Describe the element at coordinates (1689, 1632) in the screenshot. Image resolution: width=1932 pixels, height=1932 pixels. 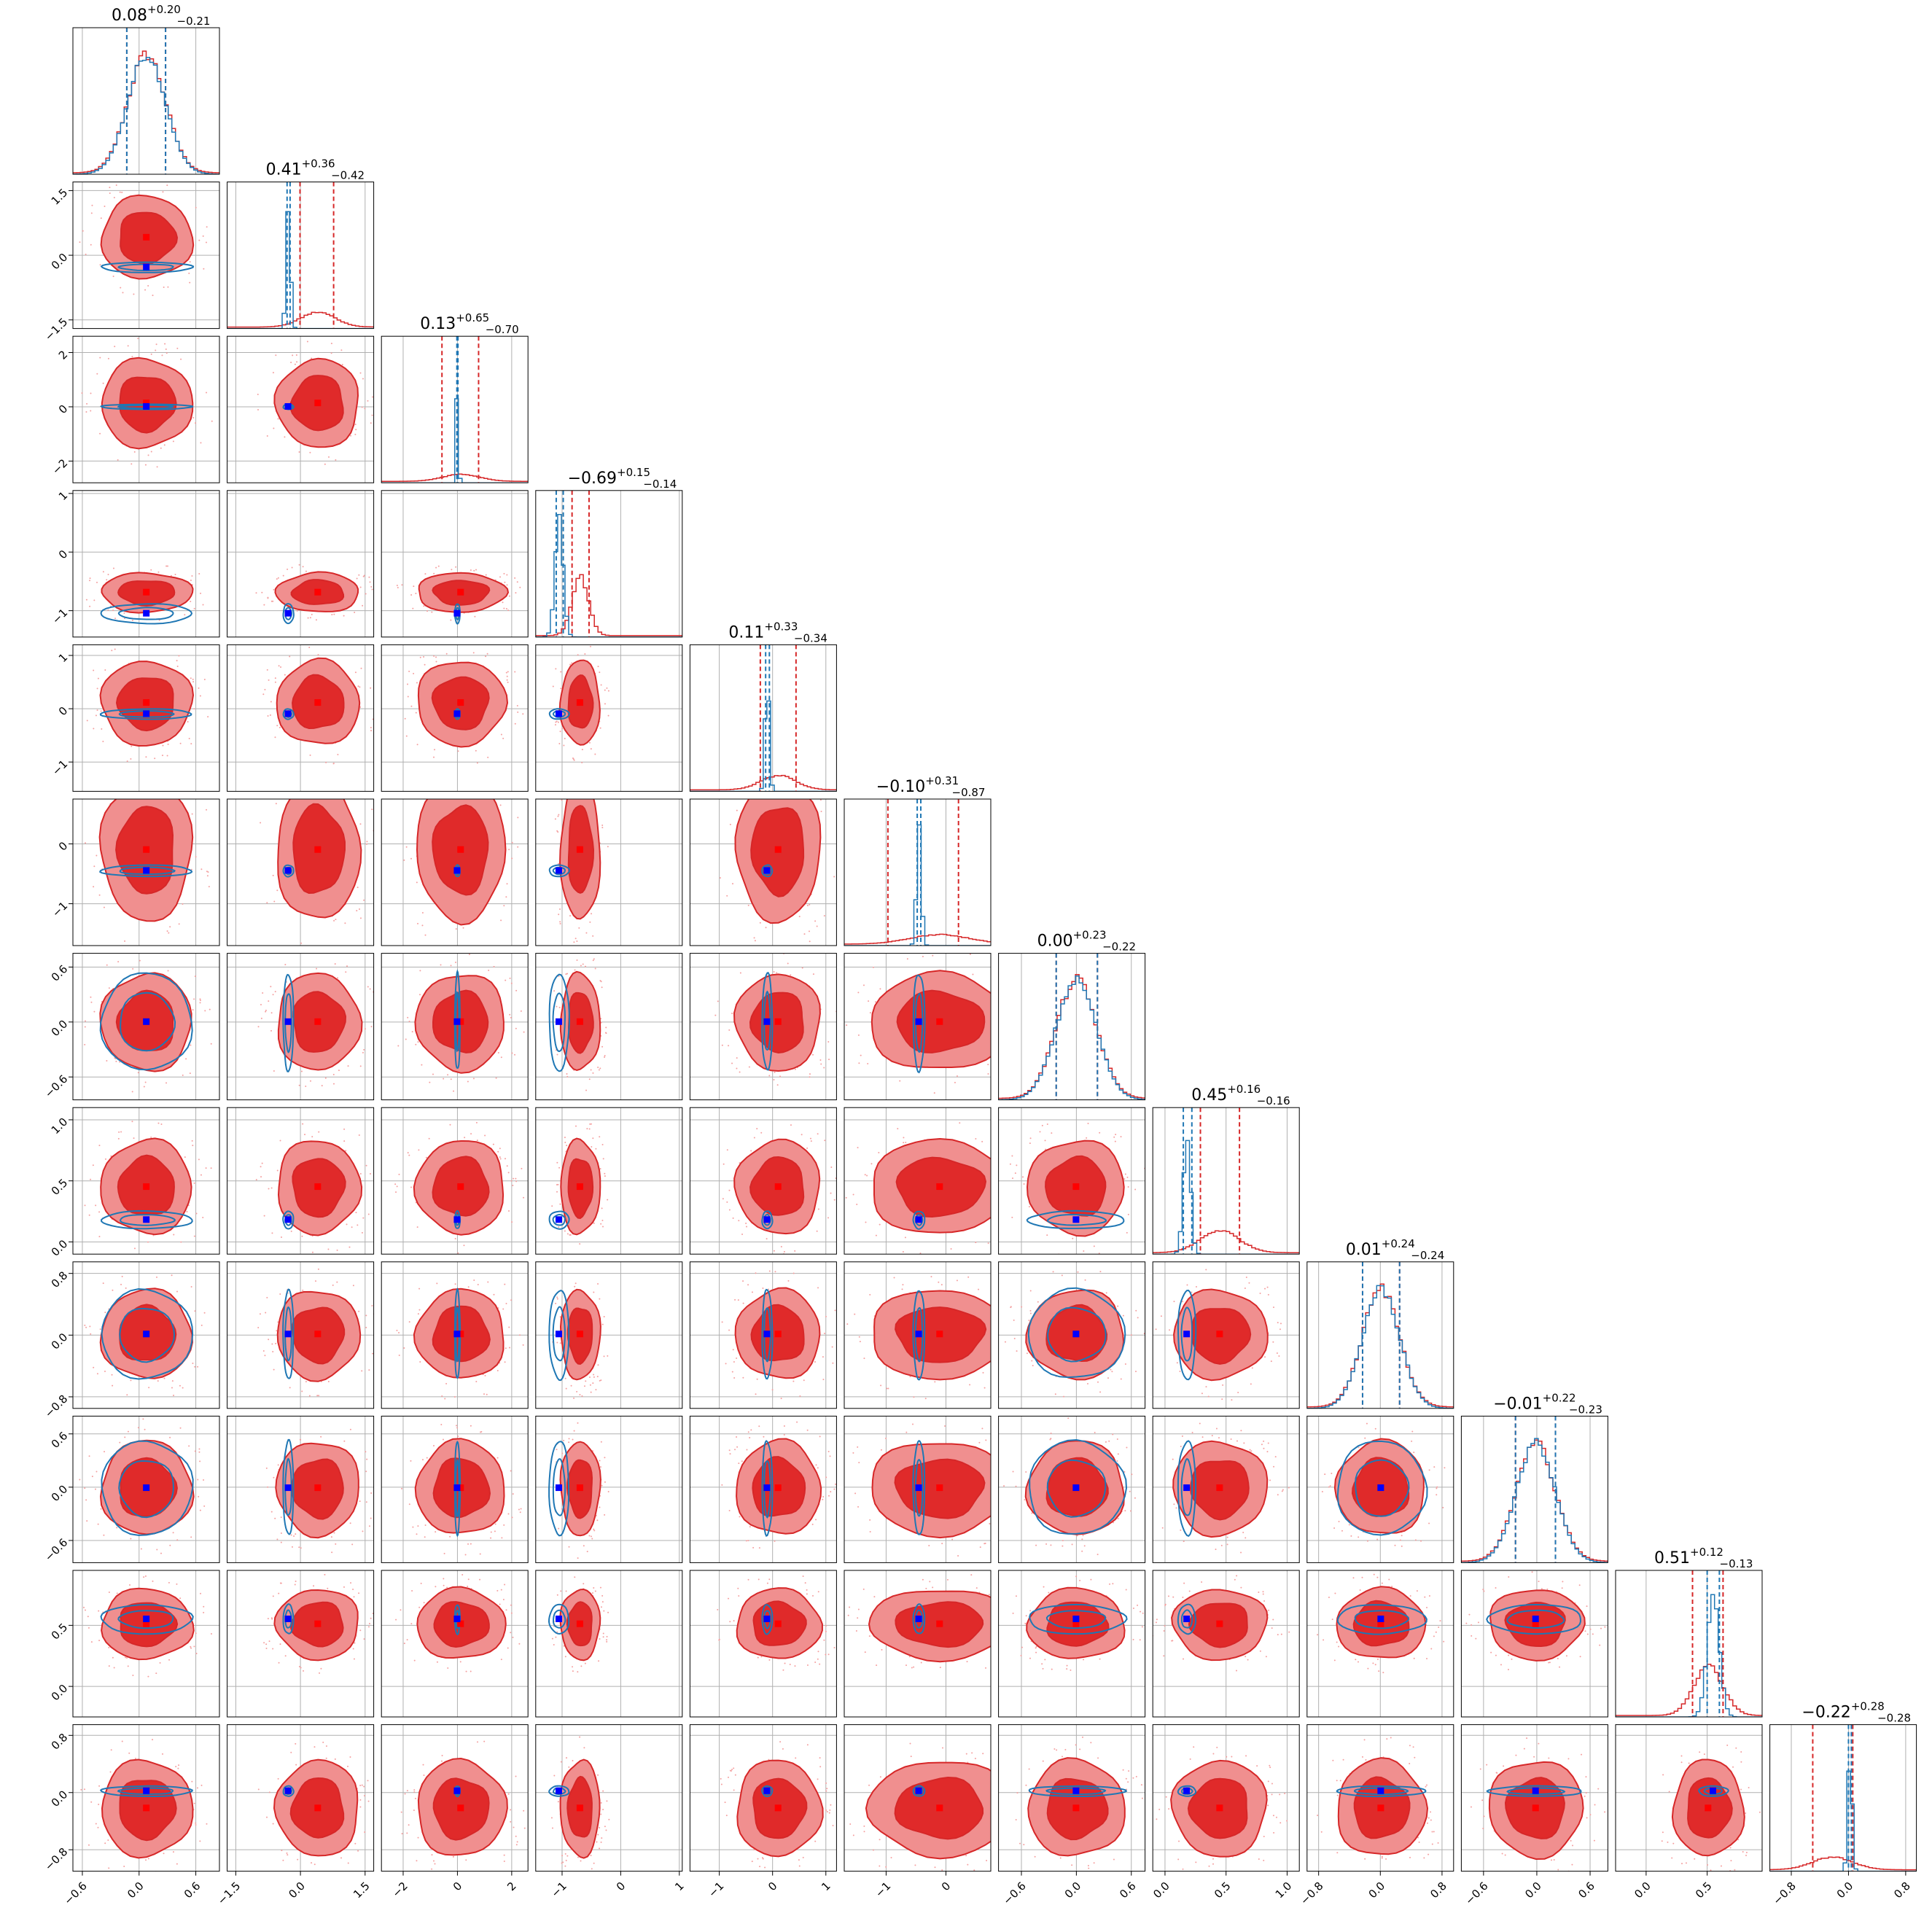
I see `panel-10-10: 0.51+0.12−0.13` at that location.